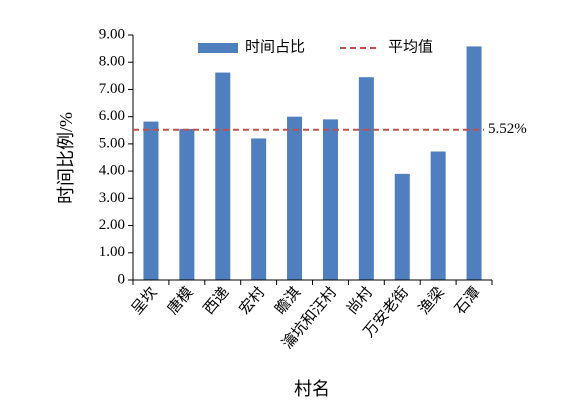 This screenshot has width=567, height=408. I want to click on y-tick-label: 9.00, so click(112, 34).